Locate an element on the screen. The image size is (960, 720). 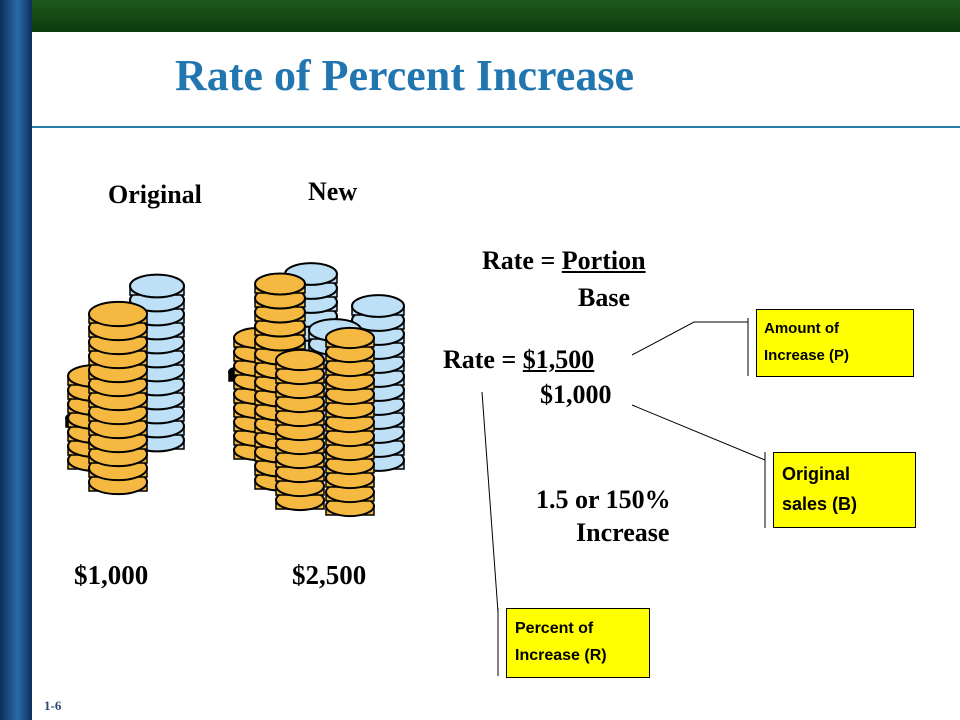
result-line-2: Increase is located at coordinates (623, 532).